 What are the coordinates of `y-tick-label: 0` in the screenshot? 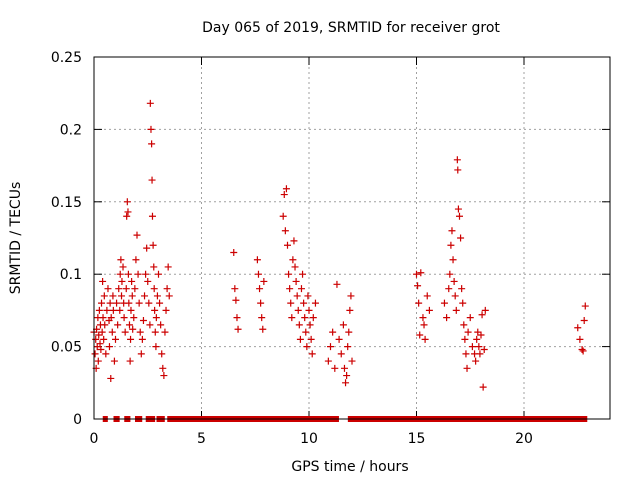 It's located at (77, 420).